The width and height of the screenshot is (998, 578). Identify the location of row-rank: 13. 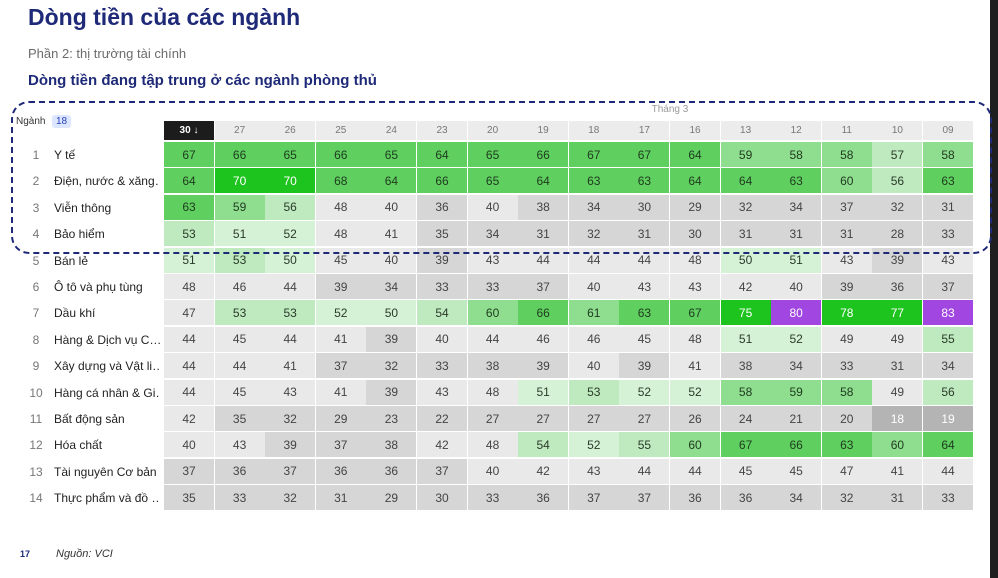
(36, 471).